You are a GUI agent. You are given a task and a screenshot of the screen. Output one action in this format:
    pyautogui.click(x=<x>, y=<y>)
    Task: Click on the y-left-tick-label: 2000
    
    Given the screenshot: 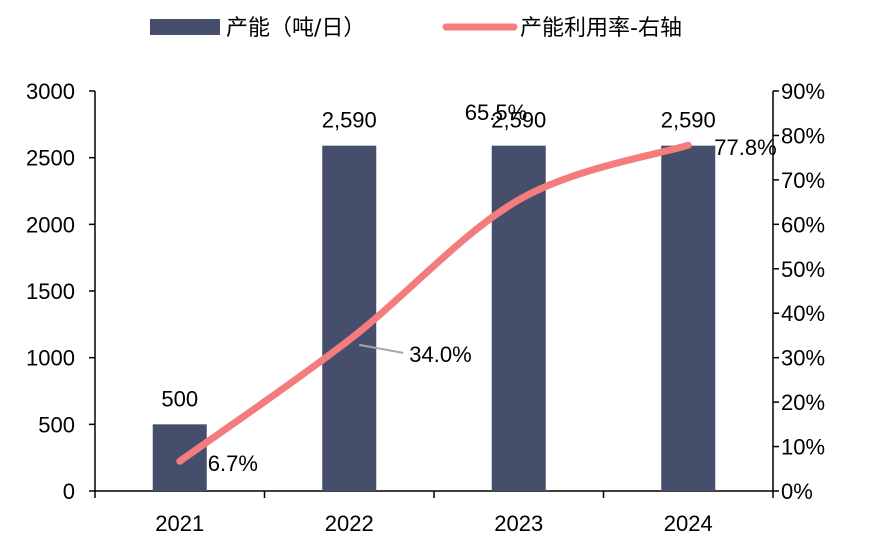 What is the action you would take?
    pyautogui.click(x=50, y=224)
    